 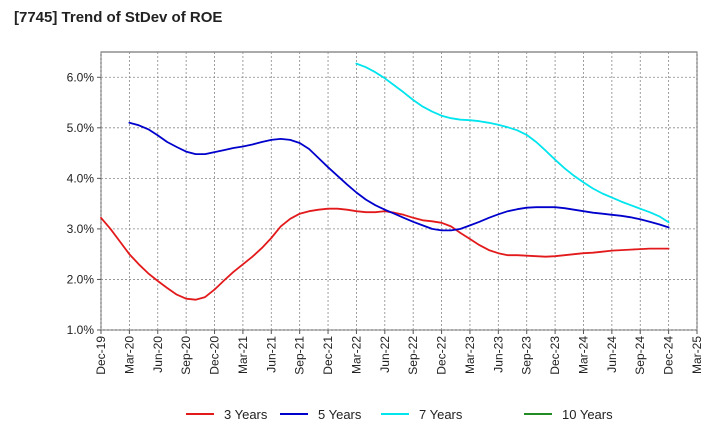 What do you see at coordinates (186, 355) in the screenshot?
I see `x-tick-label: Sep-20` at bounding box center [186, 355].